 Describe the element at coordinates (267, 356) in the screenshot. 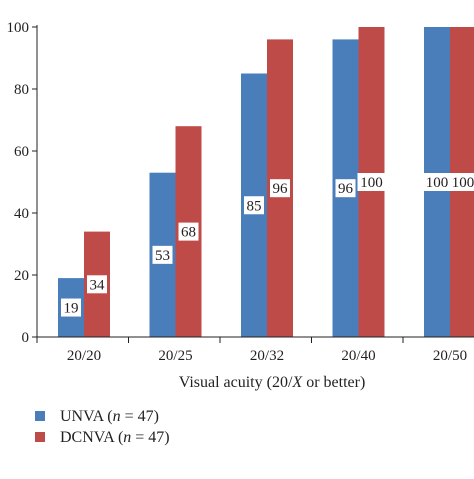

I see `x-tick-label: 20/32` at that location.